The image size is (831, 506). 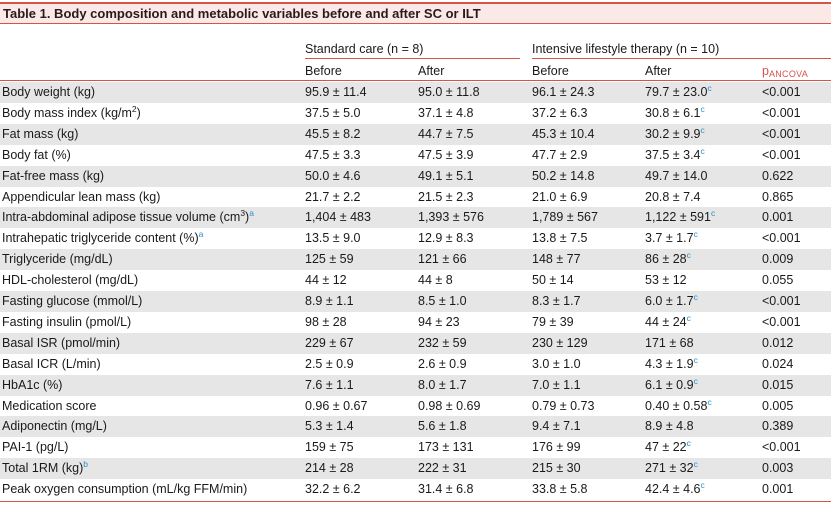 I want to click on cell: 49.1 ± 5.1, so click(x=446, y=175).